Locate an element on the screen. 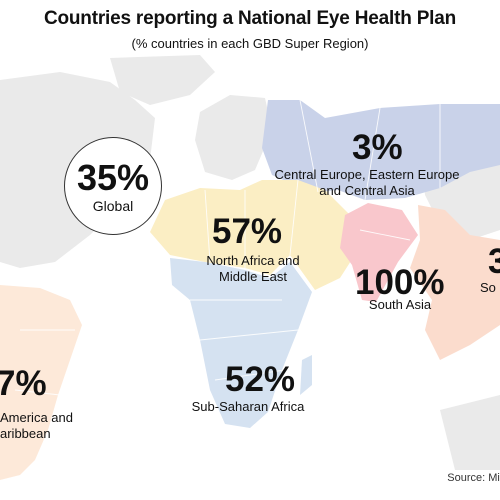 The width and height of the screenshot is (500, 500). global-label: Global is located at coordinates (113, 206).